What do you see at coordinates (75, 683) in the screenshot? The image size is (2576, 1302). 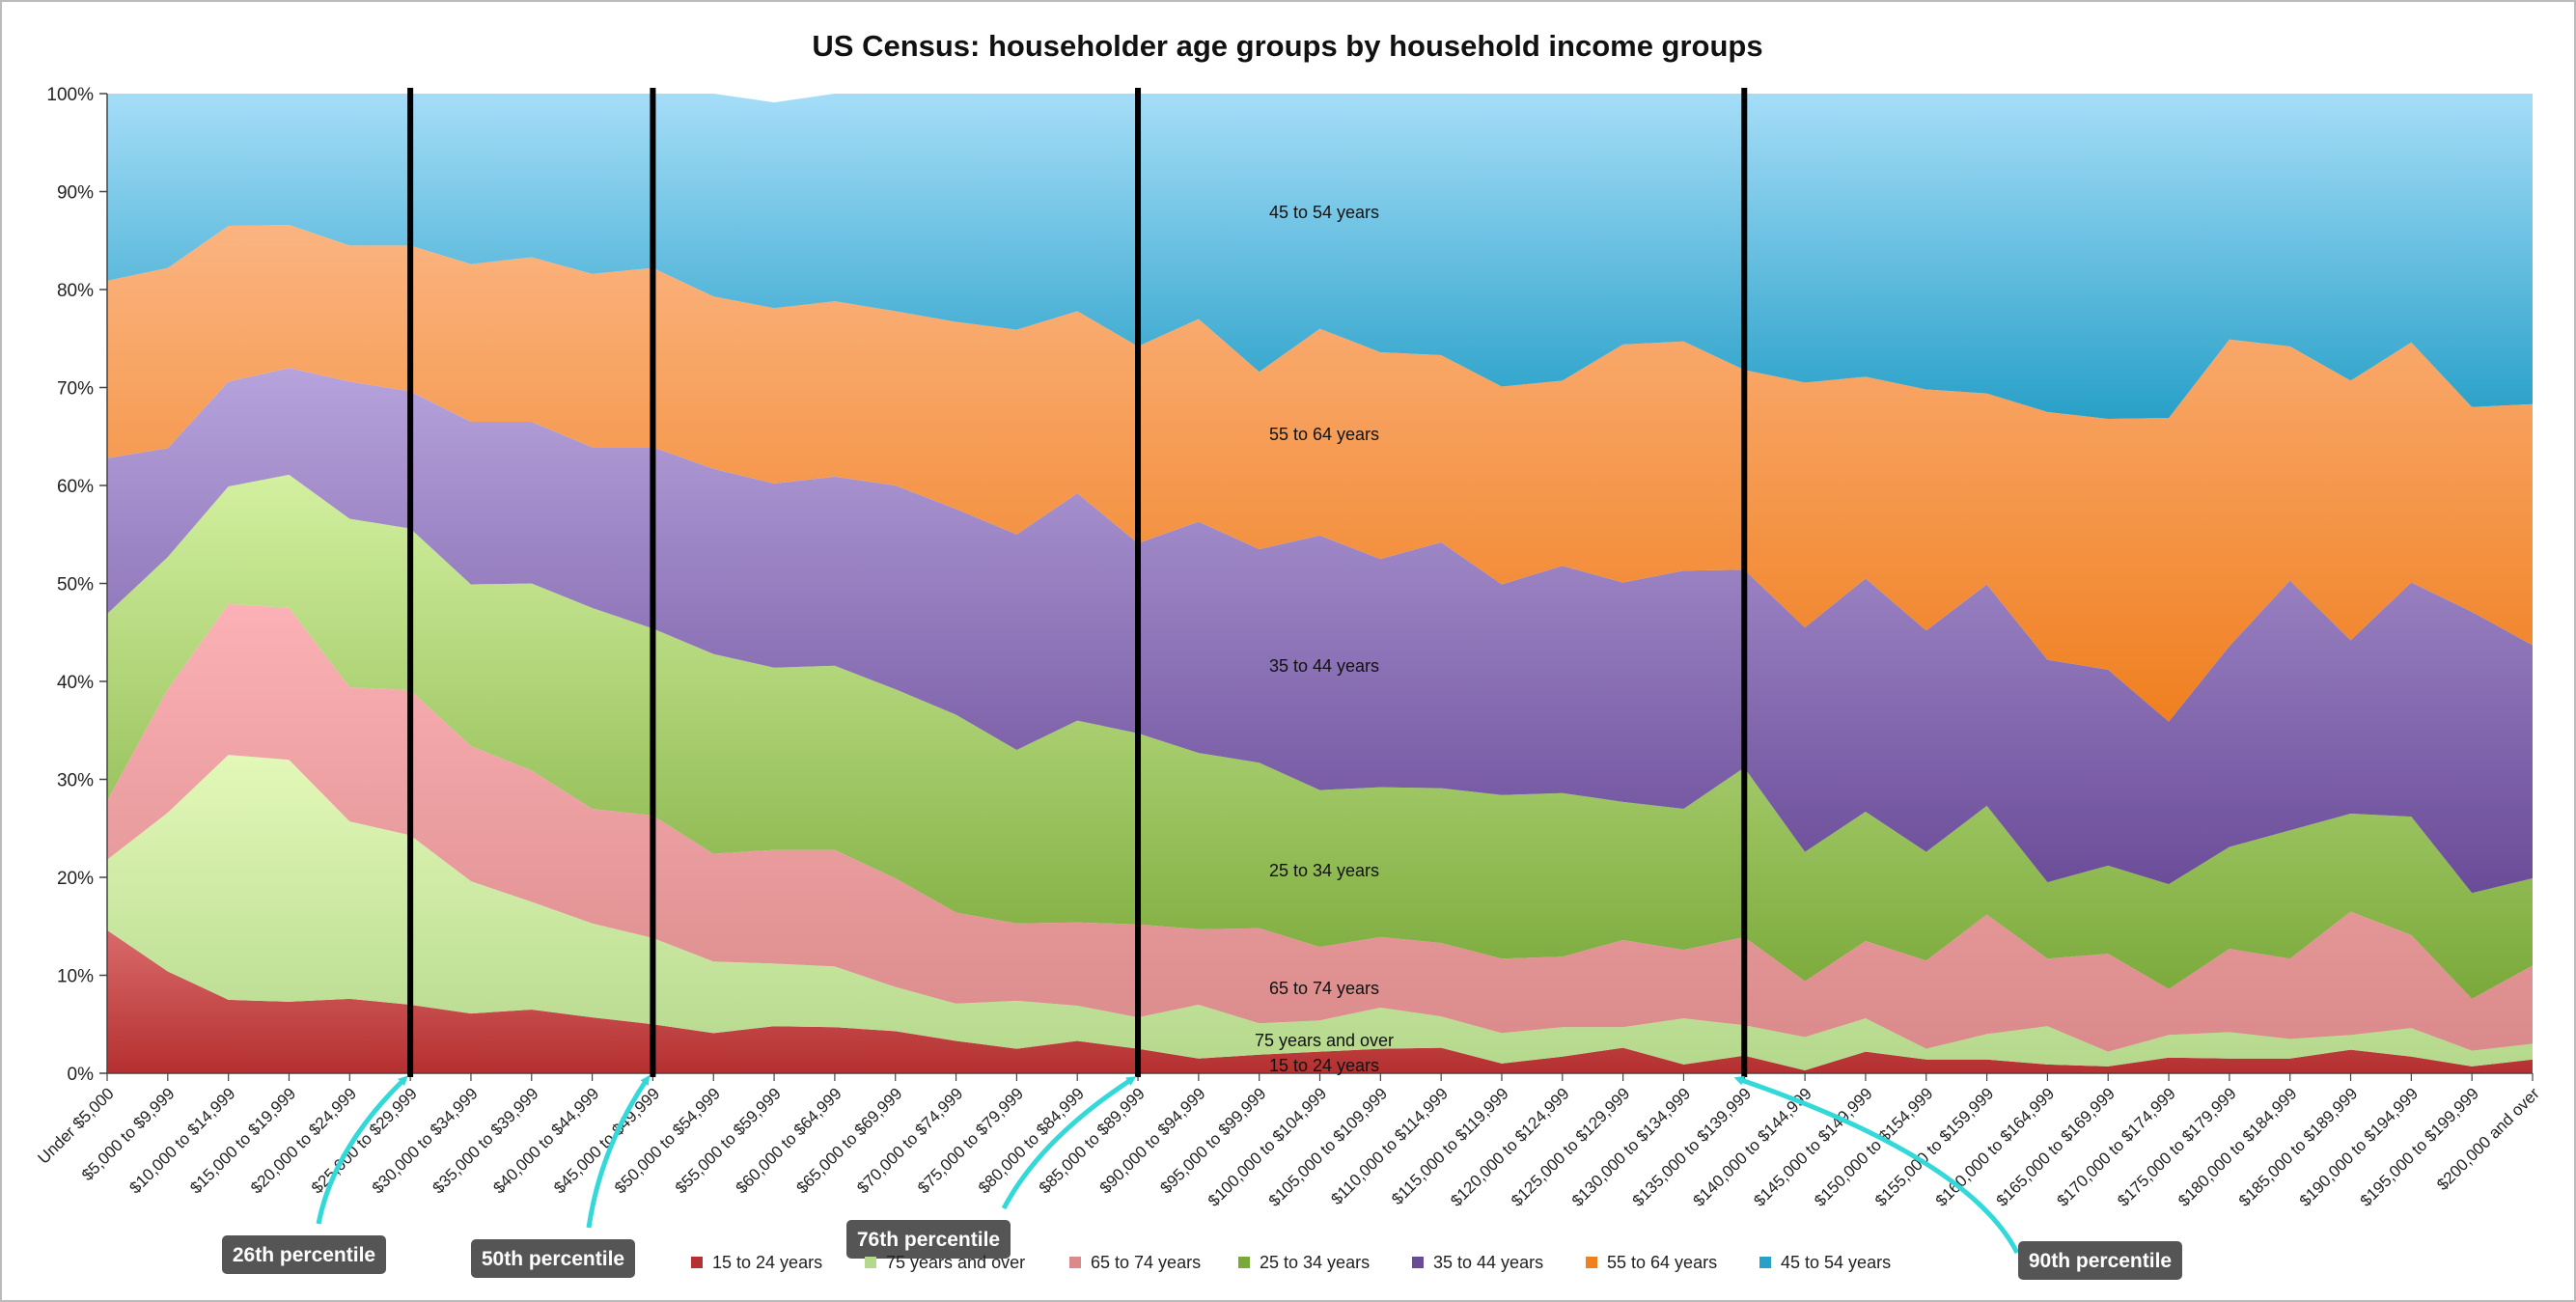 I see `y-tick-label: 40%` at bounding box center [75, 683].